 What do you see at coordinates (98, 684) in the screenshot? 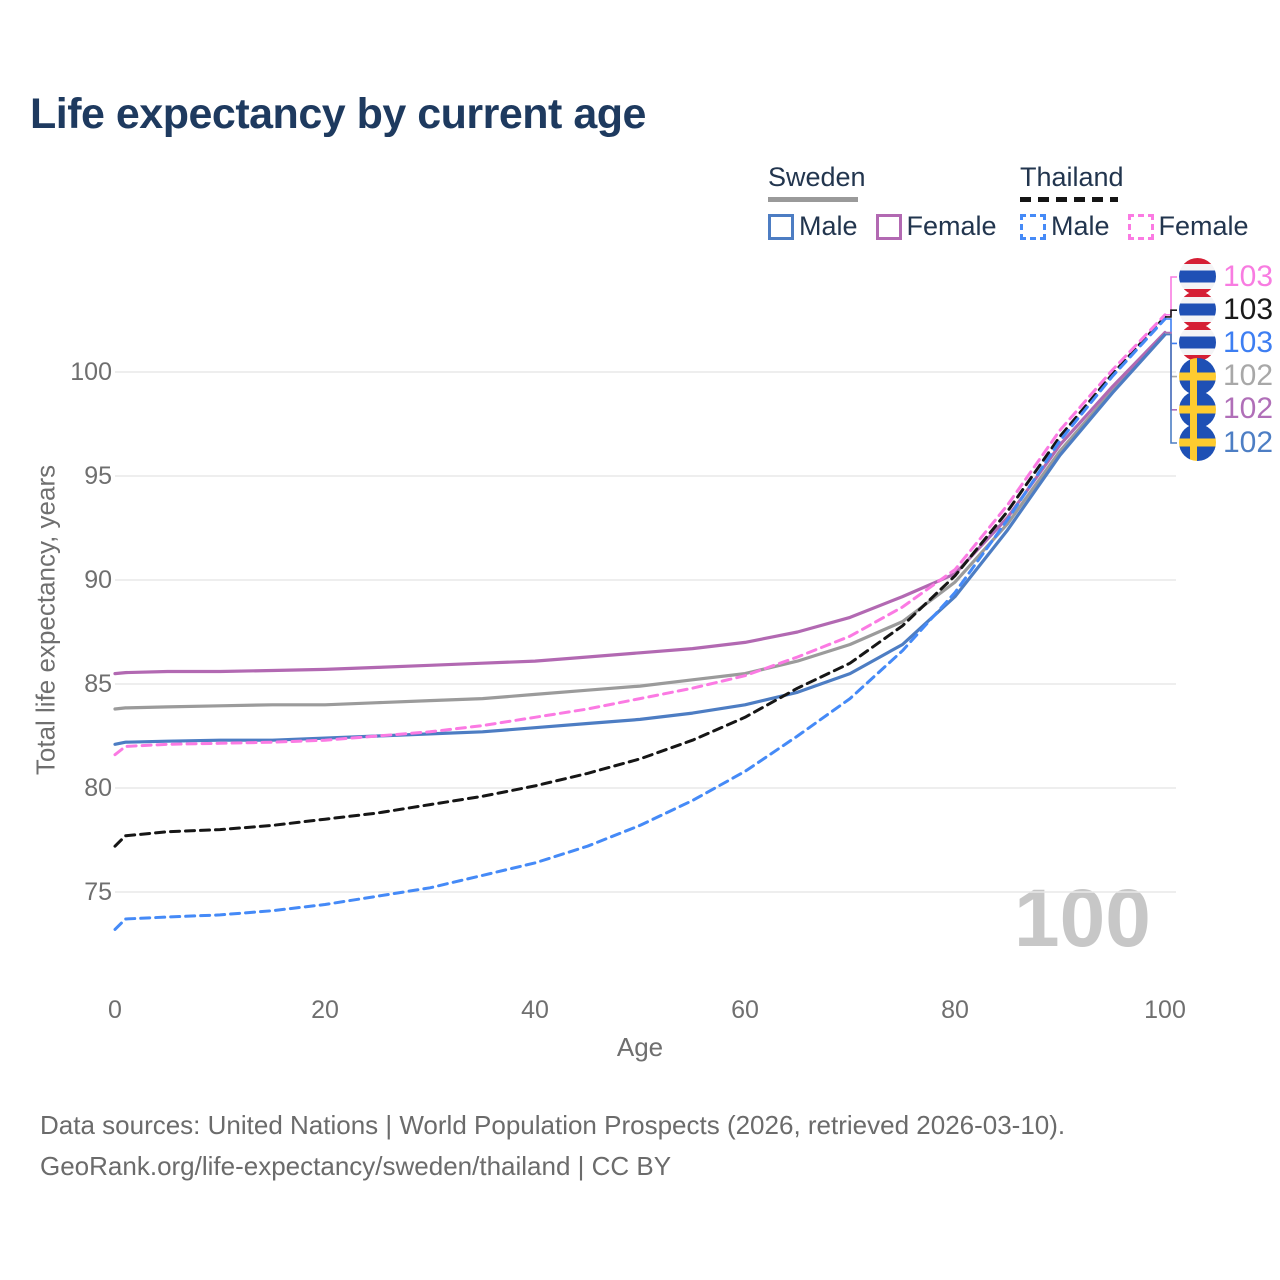
I see `y-tick-label: 85` at bounding box center [98, 684].